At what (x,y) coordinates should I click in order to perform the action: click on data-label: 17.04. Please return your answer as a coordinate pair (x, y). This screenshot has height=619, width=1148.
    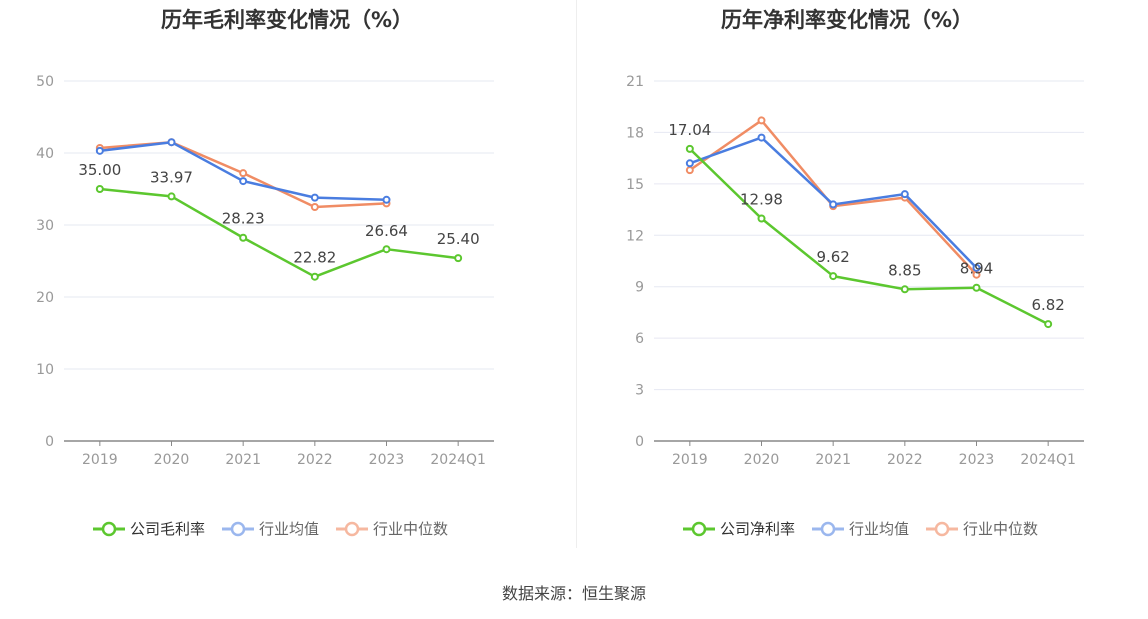
    Looking at the image, I should click on (689, 130).